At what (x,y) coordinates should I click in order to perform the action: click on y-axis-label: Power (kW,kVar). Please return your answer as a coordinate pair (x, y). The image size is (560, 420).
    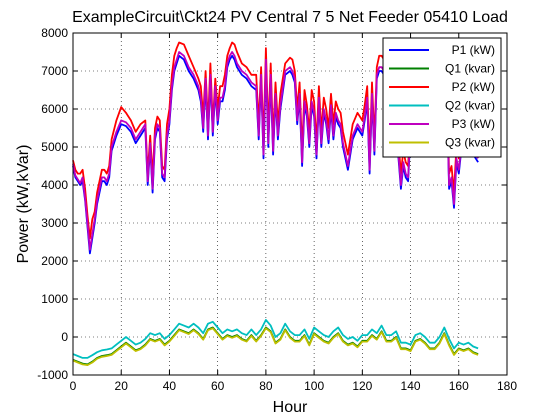
    Looking at the image, I should click on (23, 204).